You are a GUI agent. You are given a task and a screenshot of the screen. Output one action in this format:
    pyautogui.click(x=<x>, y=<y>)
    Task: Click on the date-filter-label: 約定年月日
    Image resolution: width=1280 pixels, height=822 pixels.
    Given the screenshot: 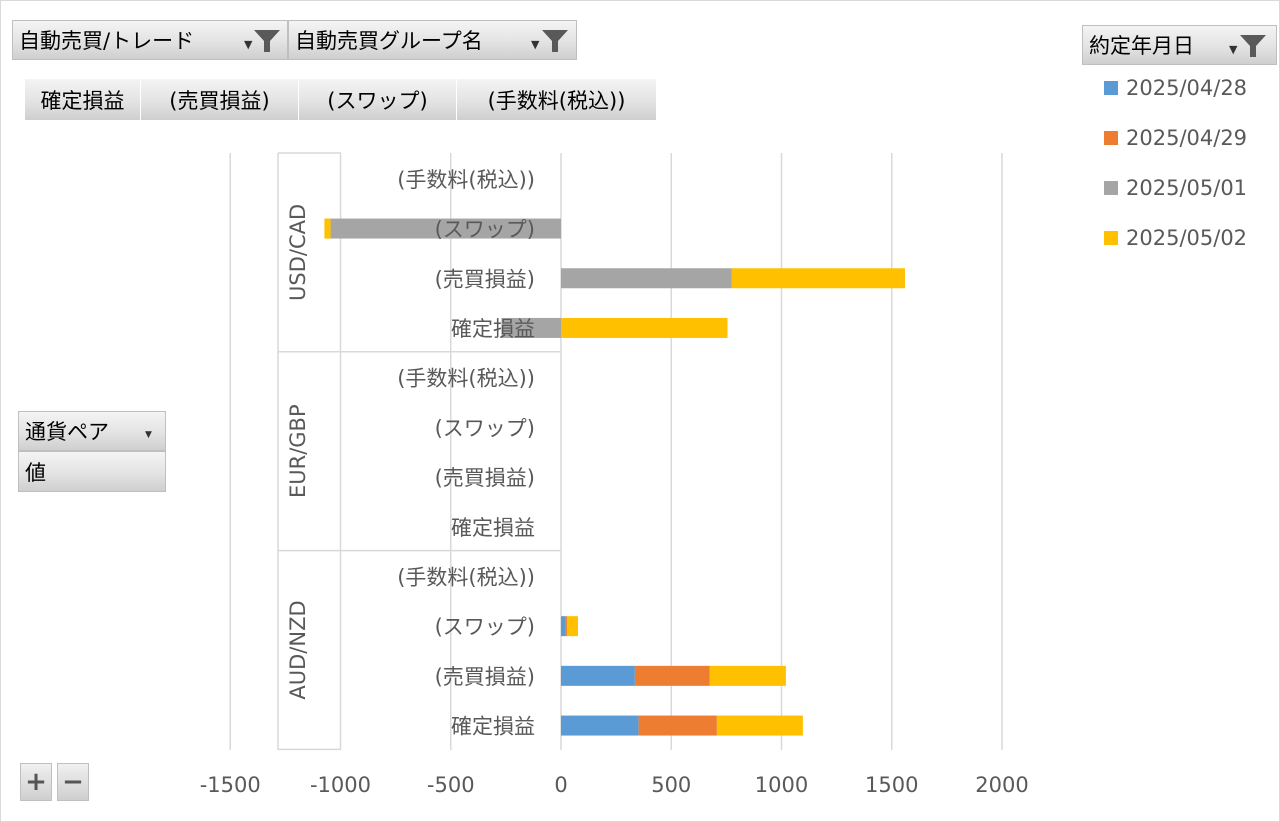 What is the action you would take?
    pyautogui.click(x=1141, y=46)
    